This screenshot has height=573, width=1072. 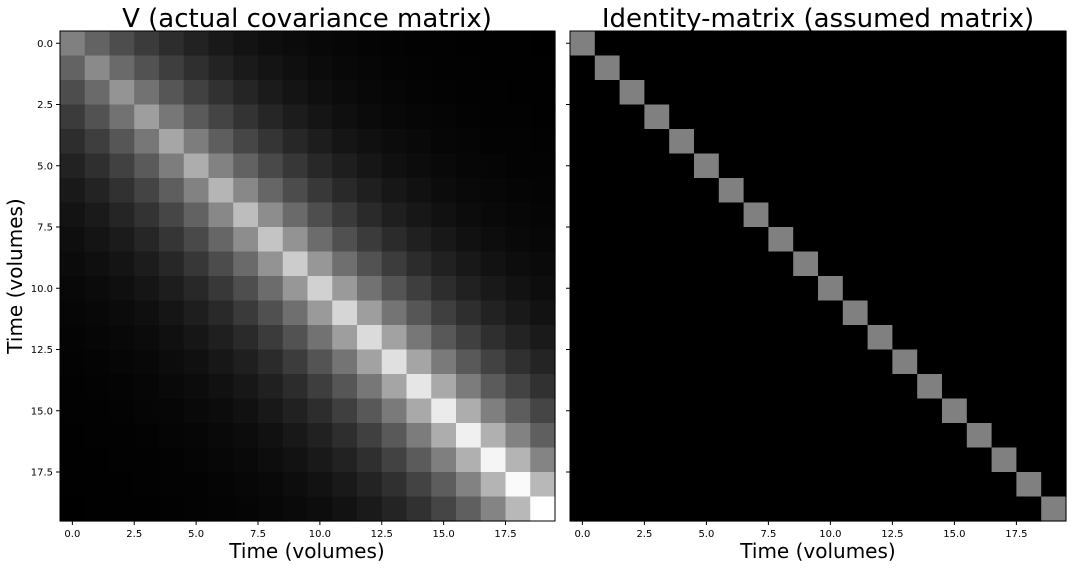 I want to click on covariance-x-ticks: 0.0 2.5 5.0 7.5 10.0 12.5 15.0 17.5, so click(x=290, y=530).